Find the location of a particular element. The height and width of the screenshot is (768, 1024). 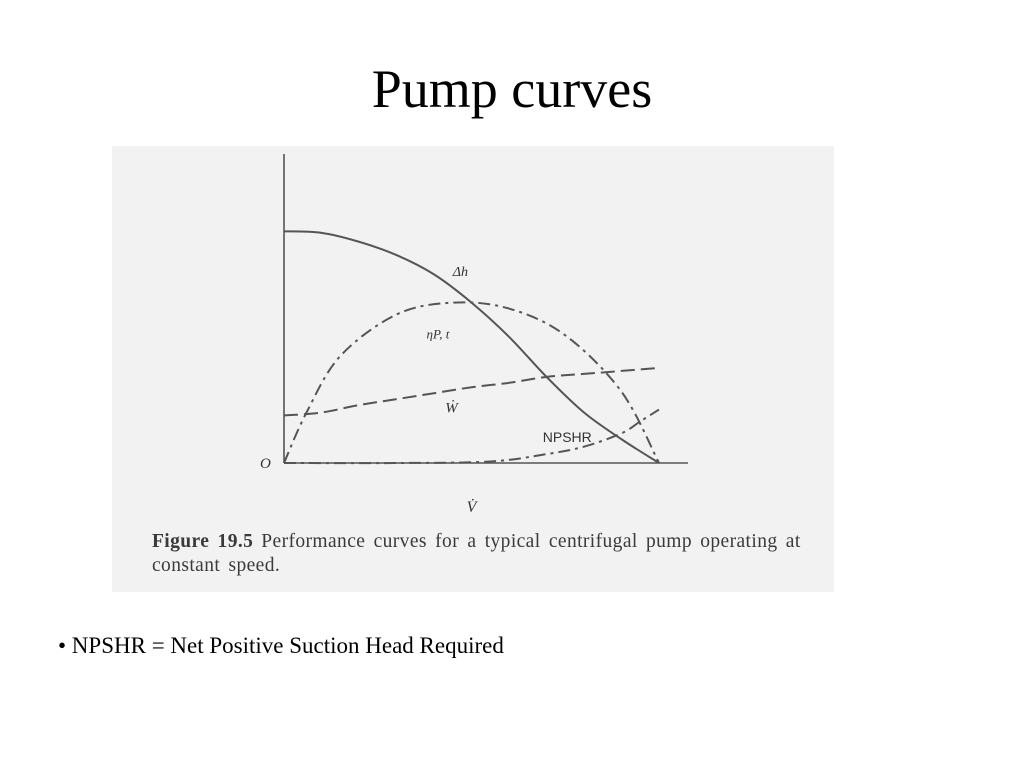

series-line-delta-h is located at coordinates (471, 347).